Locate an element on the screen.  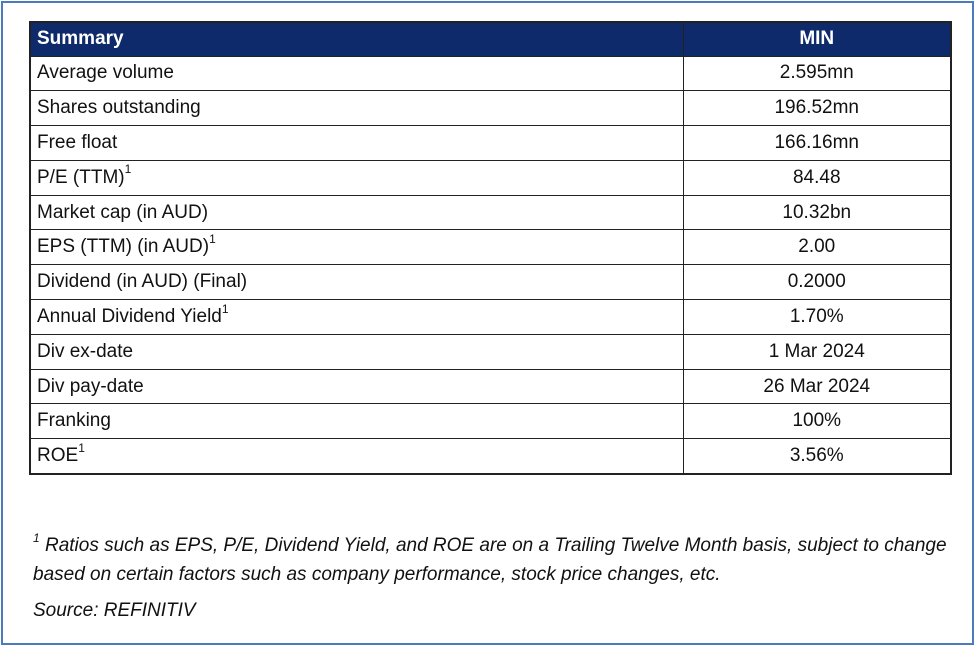
row-label: Annual Dividend Yield1 is located at coordinates (356, 317).